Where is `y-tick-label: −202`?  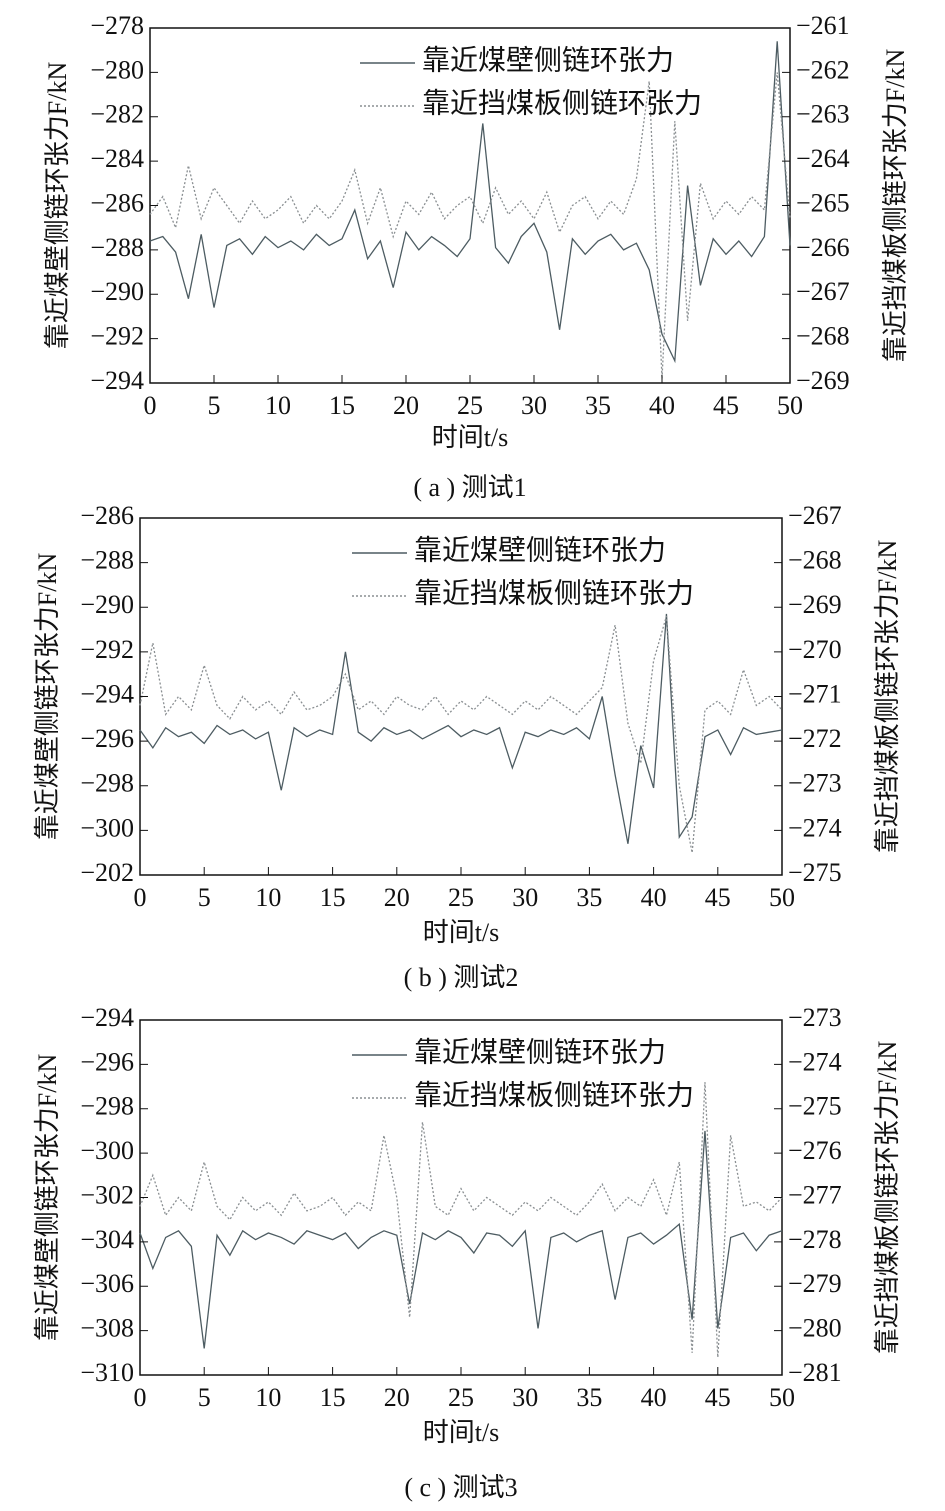
y-tick-label: −202 is located at coordinates (107, 872).